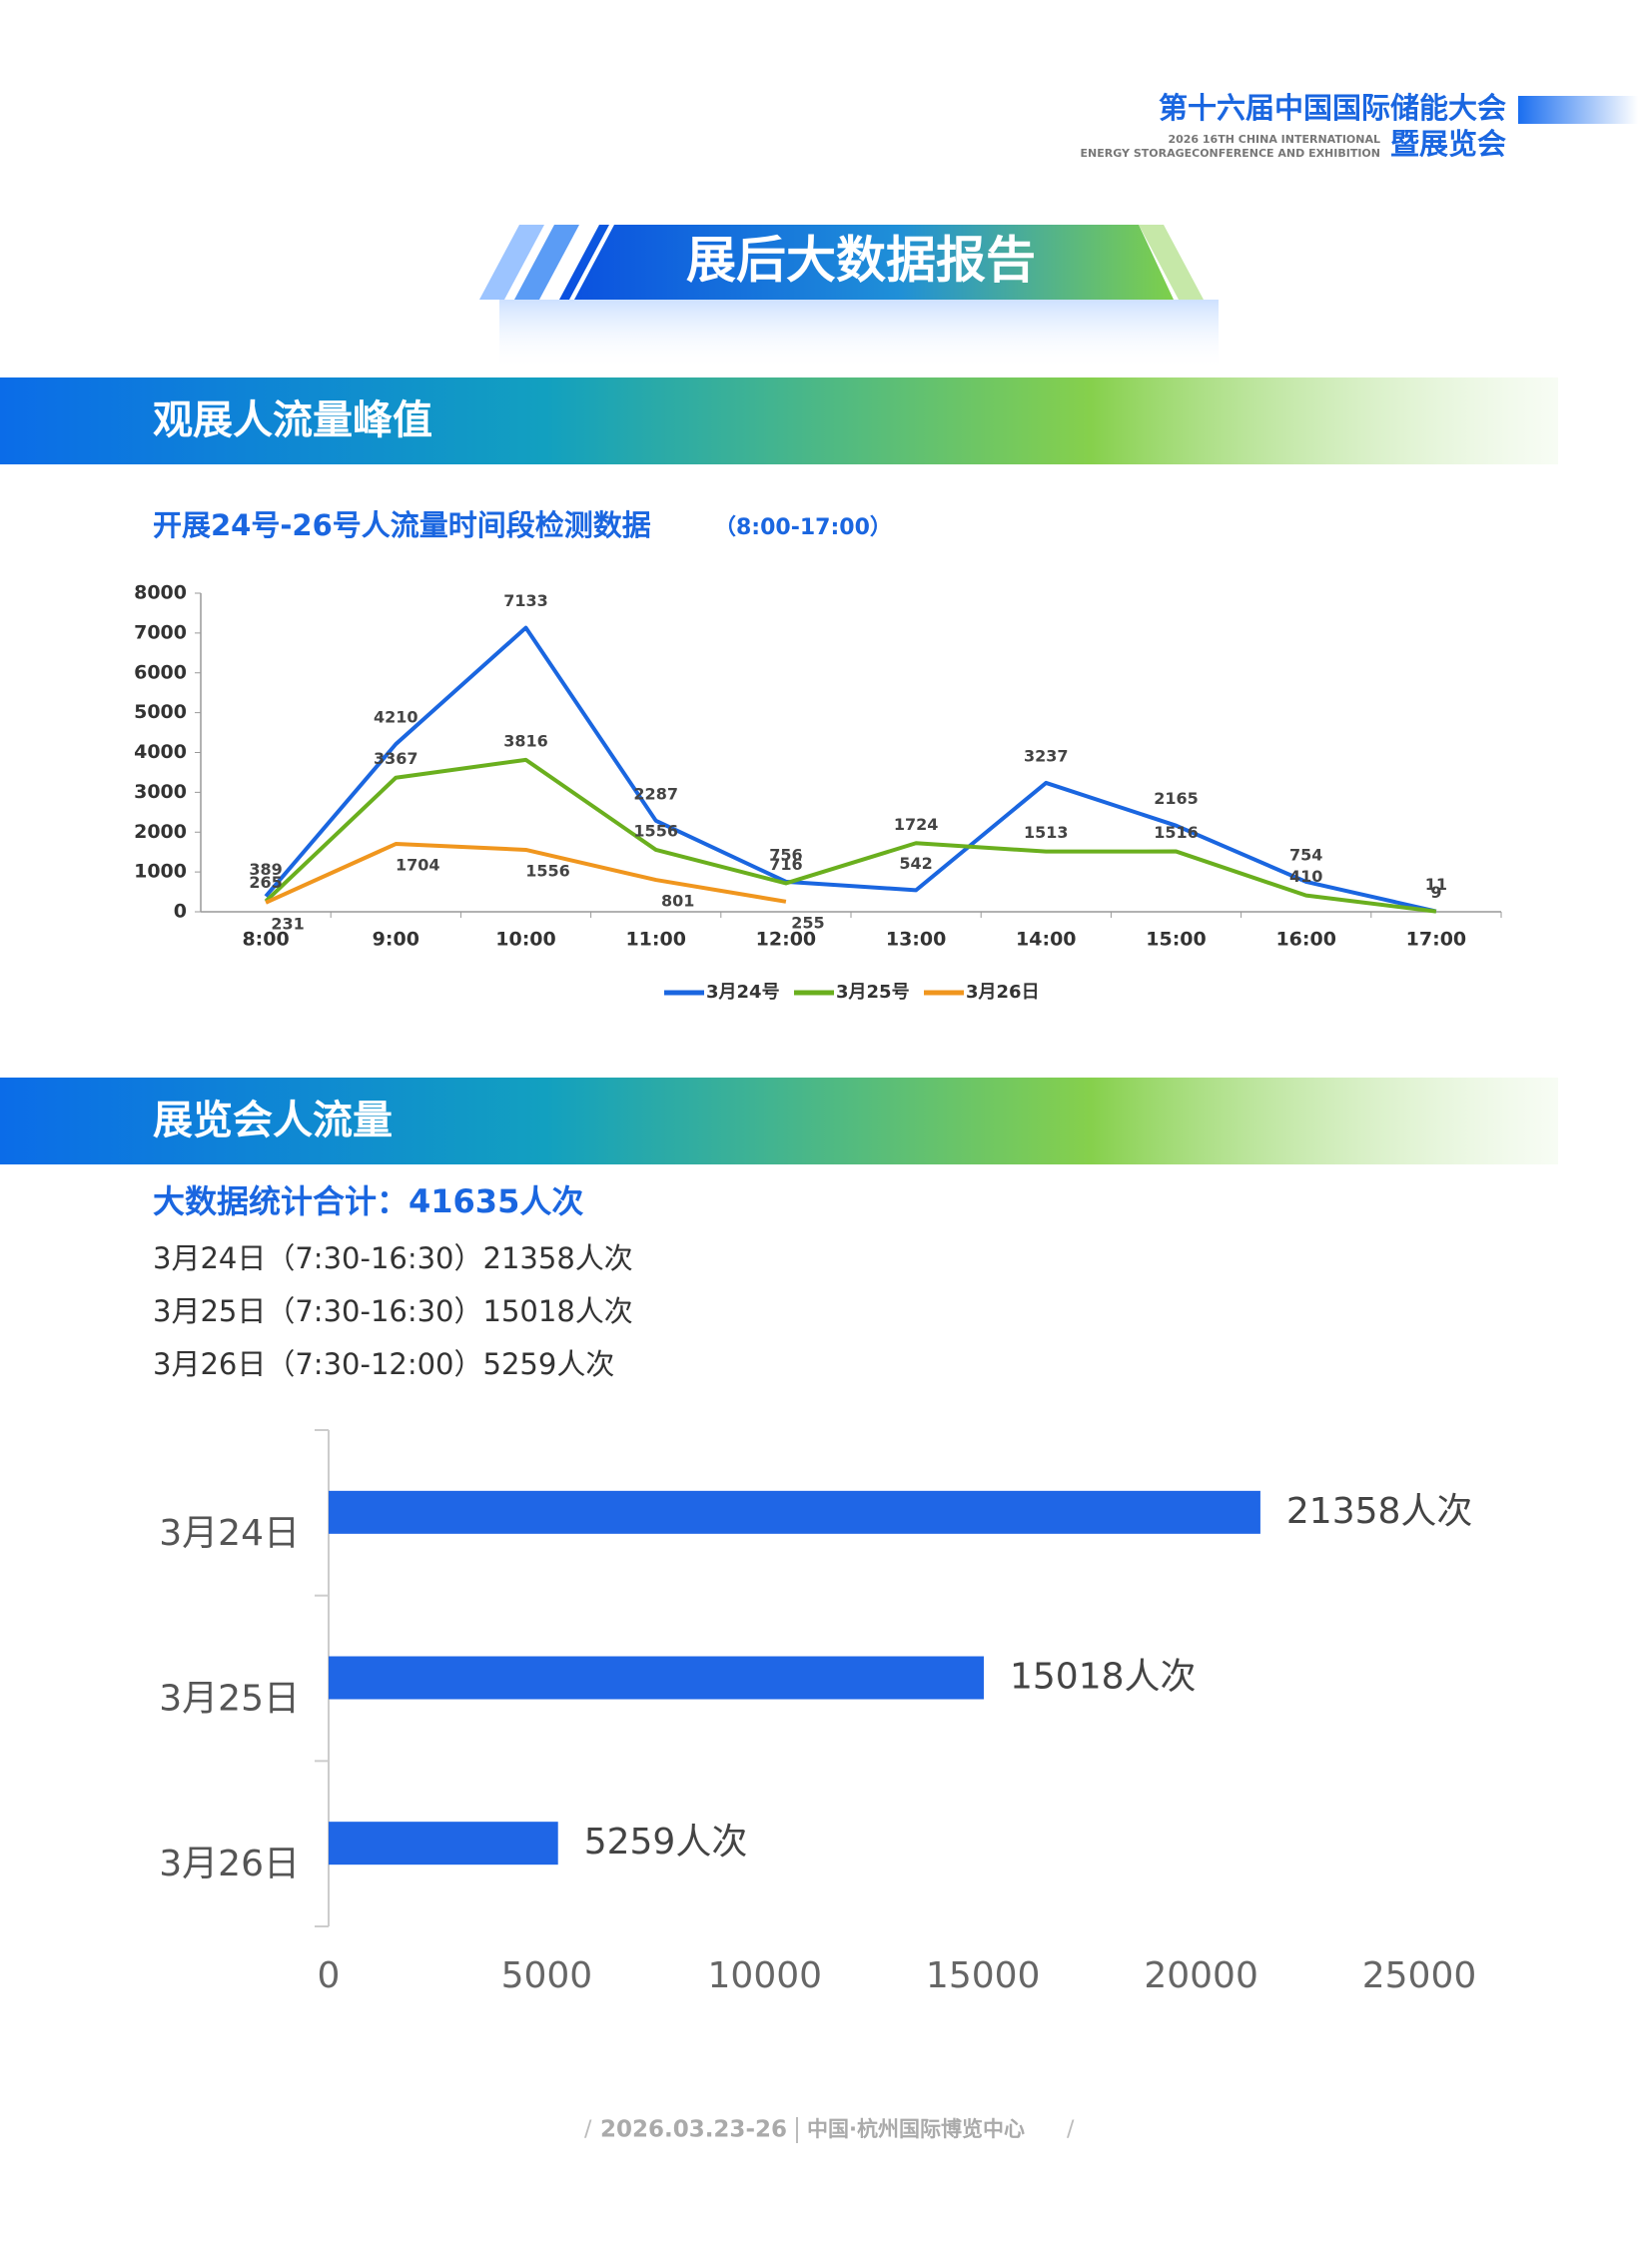 Image resolution: width=1652 pixels, height=2242 pixels. What do you see at coordinates (807, 922) in the screenshot?
I see `data-label: 255` at bounding box center [807, 922].